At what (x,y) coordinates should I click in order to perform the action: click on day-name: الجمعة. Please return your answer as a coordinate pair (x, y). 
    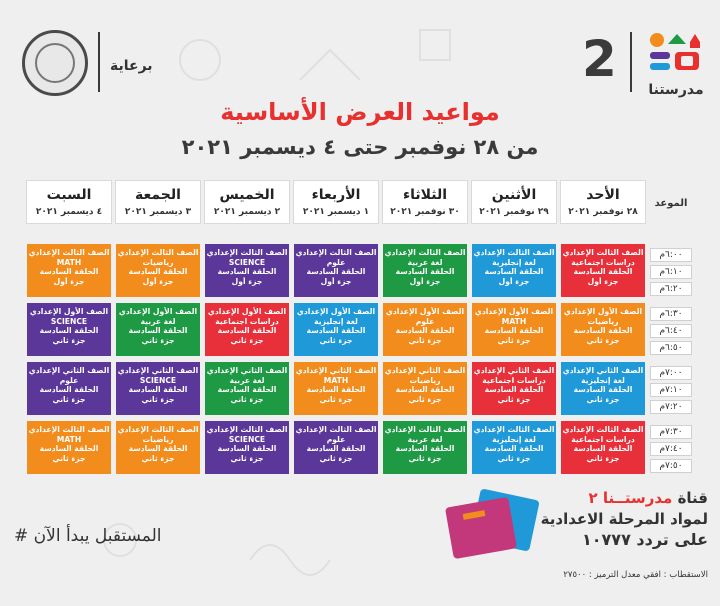
    Looking at the image, I should click on (158, 195).